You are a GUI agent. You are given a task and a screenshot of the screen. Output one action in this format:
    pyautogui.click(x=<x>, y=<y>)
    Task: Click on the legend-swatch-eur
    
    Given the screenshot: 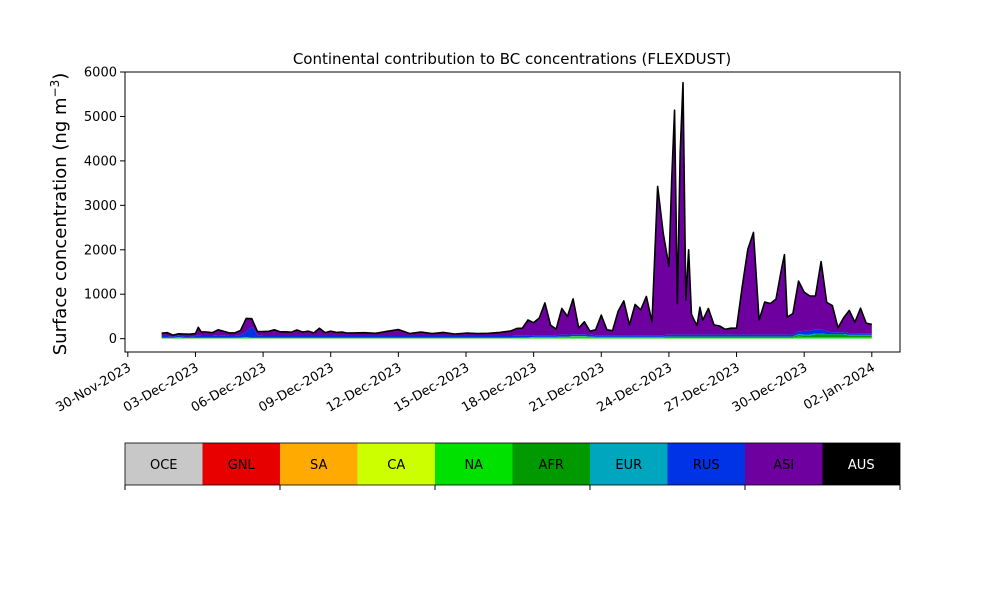 What is the action you would take?
    pyautogui.click(x=629, y=464)
    